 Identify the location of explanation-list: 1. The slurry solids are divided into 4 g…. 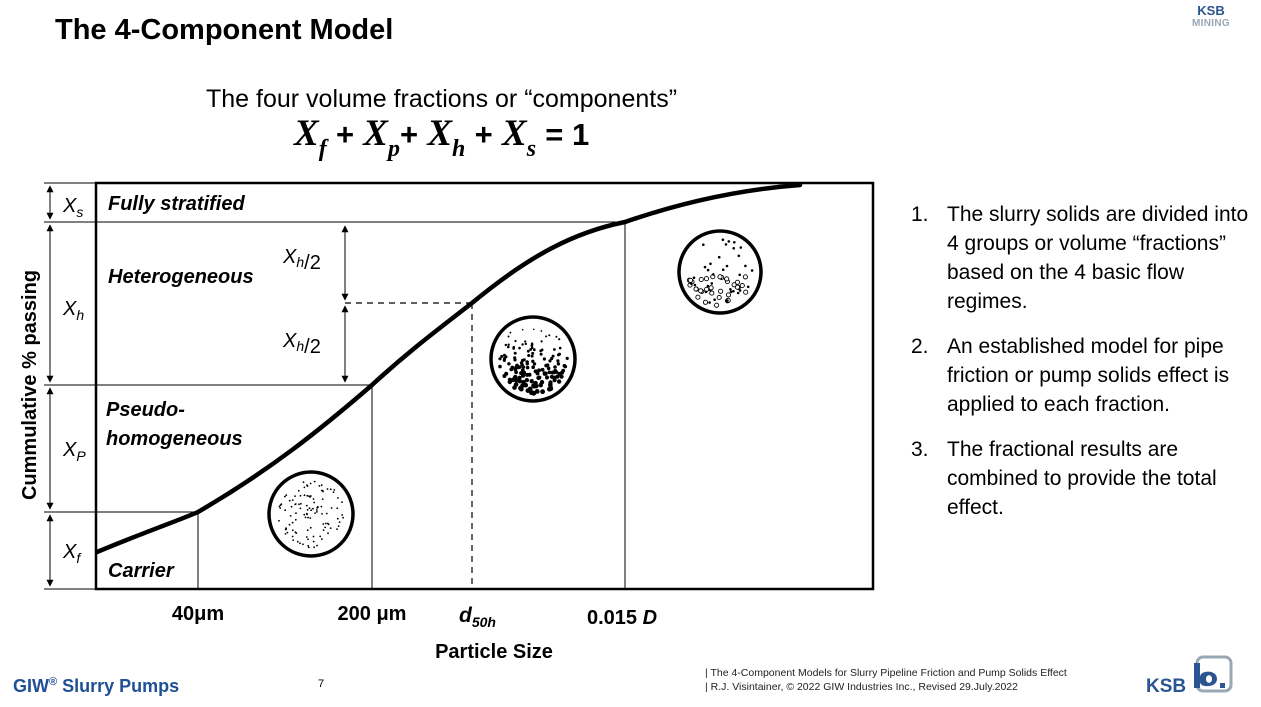
(1075, 369).